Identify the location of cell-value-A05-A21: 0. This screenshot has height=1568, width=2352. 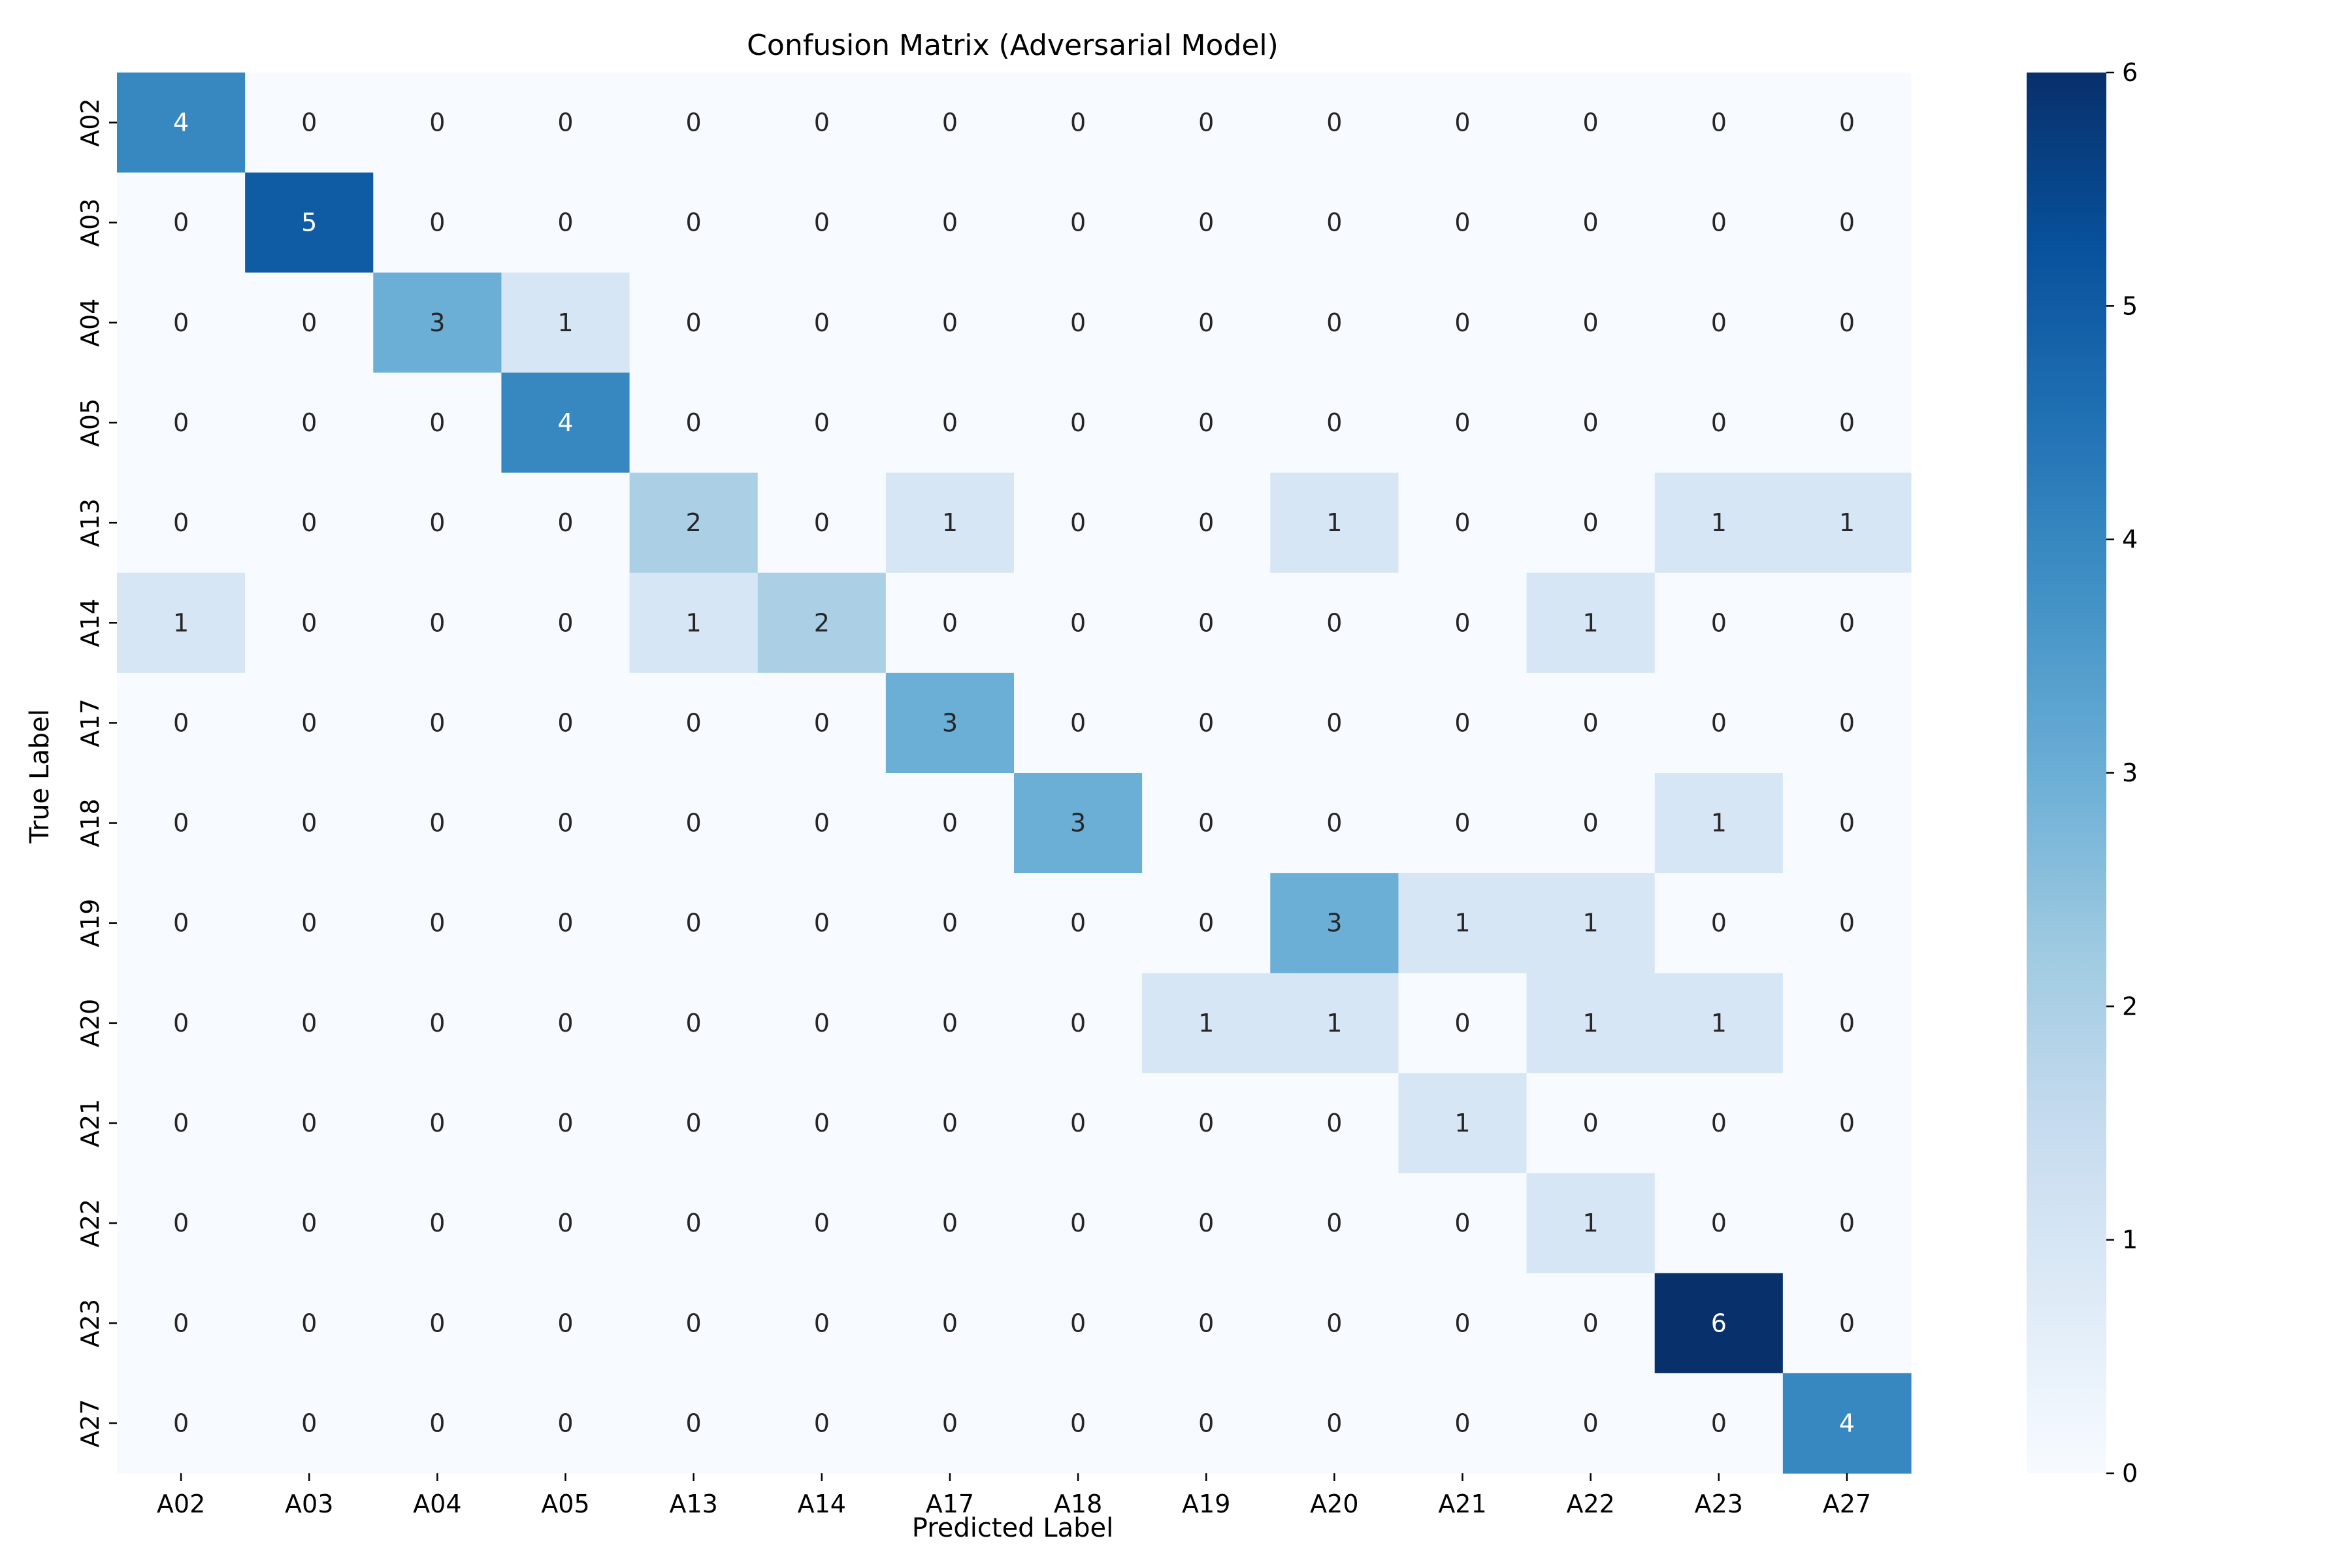
(1462, 422).